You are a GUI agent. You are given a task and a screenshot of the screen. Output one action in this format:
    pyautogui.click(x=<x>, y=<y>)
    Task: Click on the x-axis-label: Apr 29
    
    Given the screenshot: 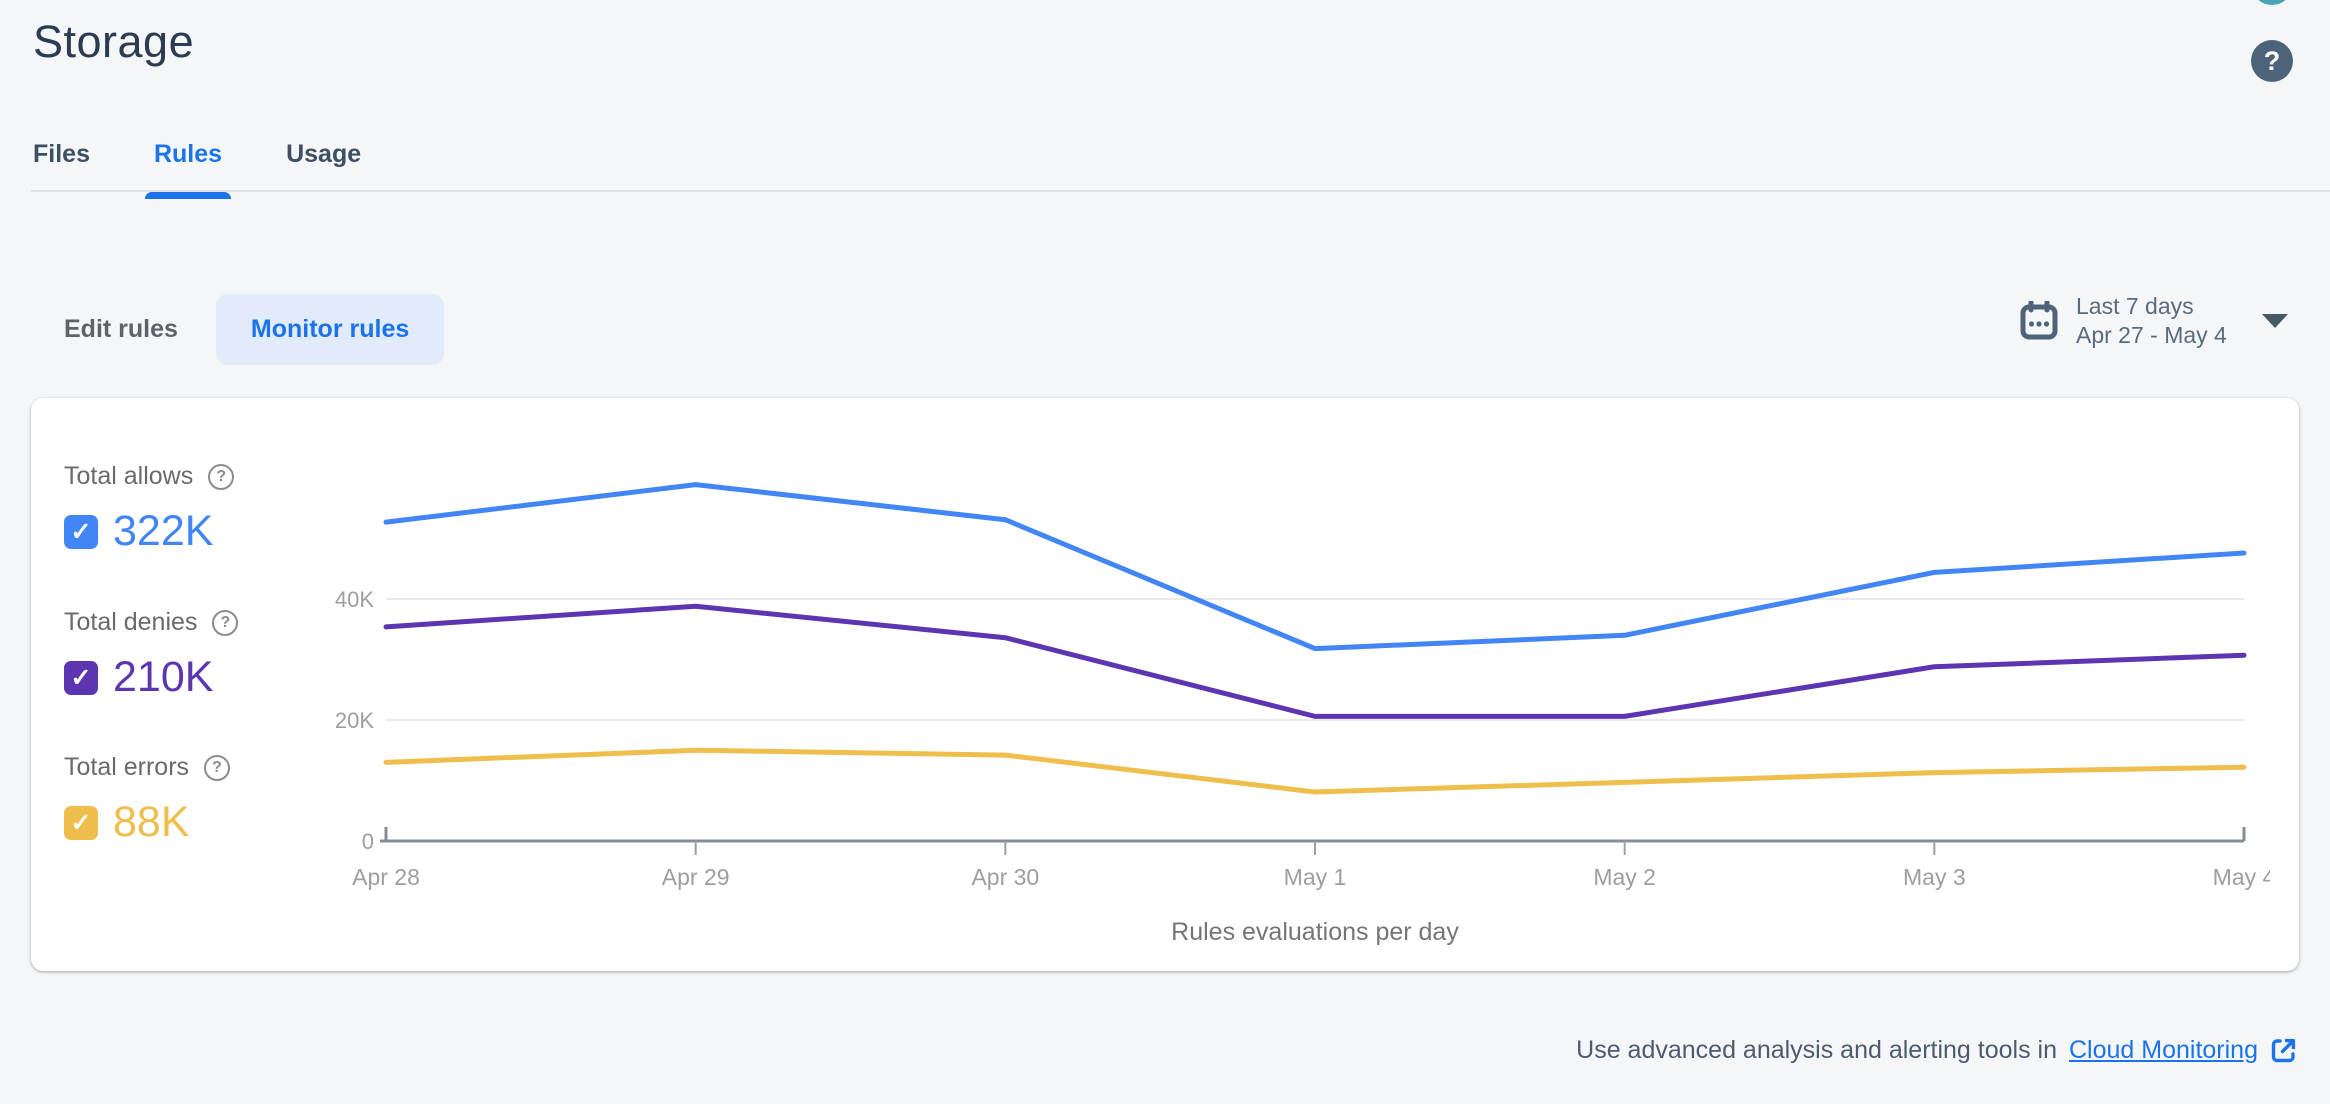 What is the action you would take?
    pyautogui.click(x=696, y=877)
    